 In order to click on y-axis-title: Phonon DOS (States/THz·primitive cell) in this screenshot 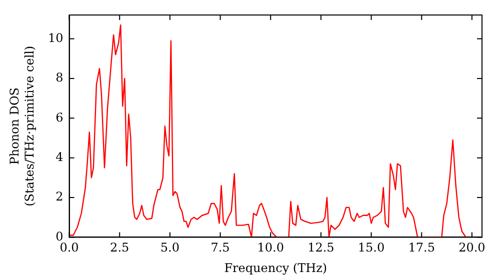, I will do `click(22, 126)`.